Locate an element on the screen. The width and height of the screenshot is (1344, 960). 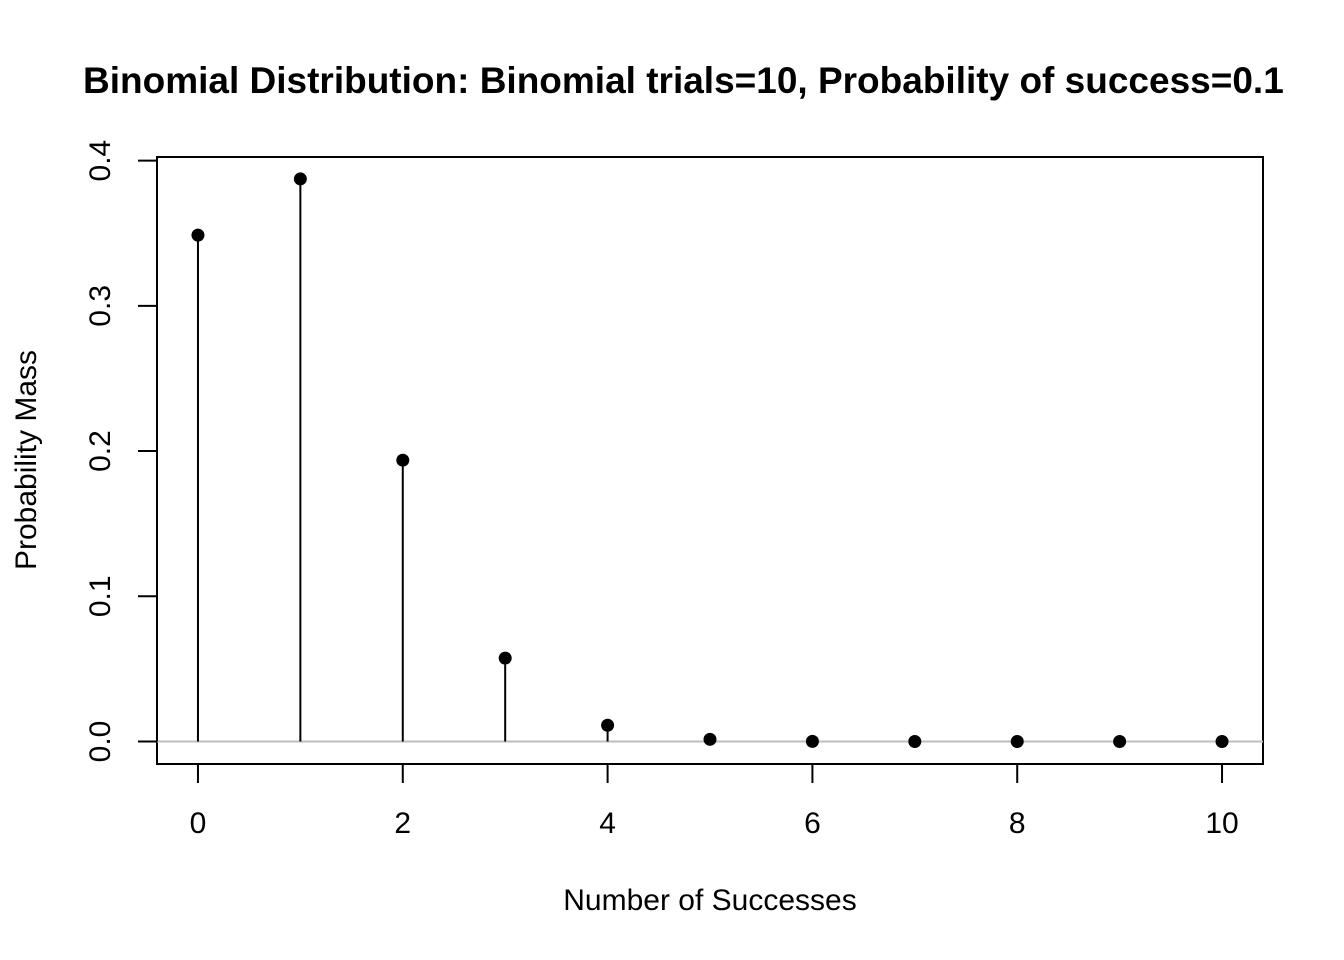
x-axis: 0 2 4 6 8 10 is located at coordinates (714, 801).